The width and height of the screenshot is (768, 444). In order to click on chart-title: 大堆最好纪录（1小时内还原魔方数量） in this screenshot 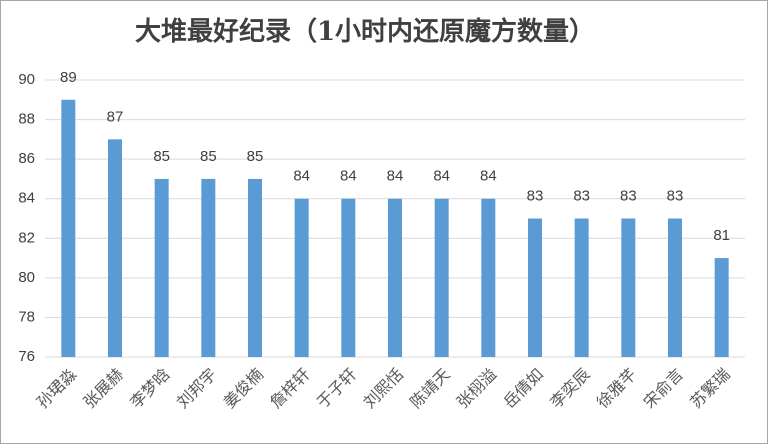, I will do `click(365, 31)`.